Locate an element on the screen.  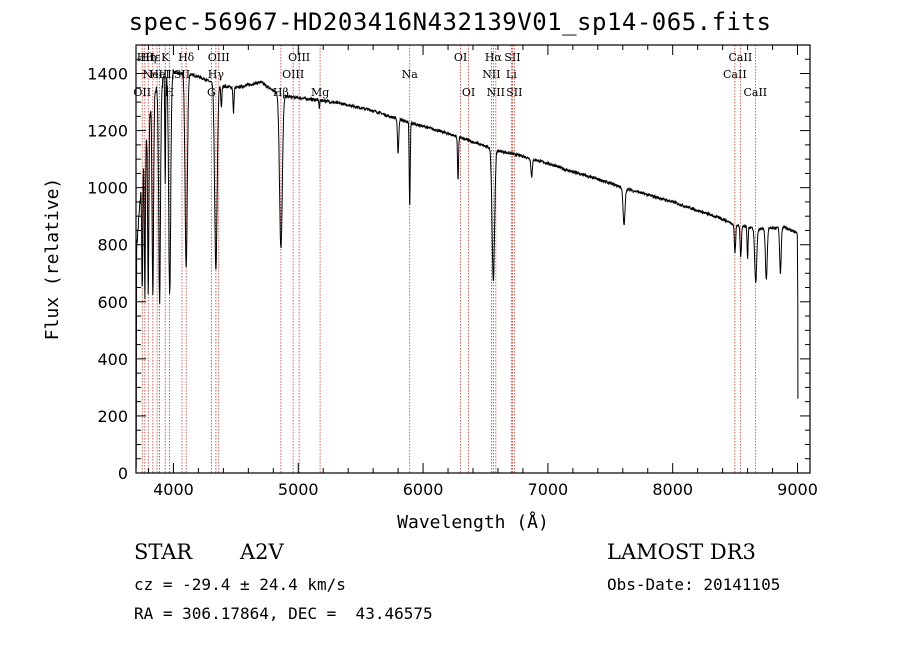
line-marker-label-2: Hη is located at coordinates (148, 57).